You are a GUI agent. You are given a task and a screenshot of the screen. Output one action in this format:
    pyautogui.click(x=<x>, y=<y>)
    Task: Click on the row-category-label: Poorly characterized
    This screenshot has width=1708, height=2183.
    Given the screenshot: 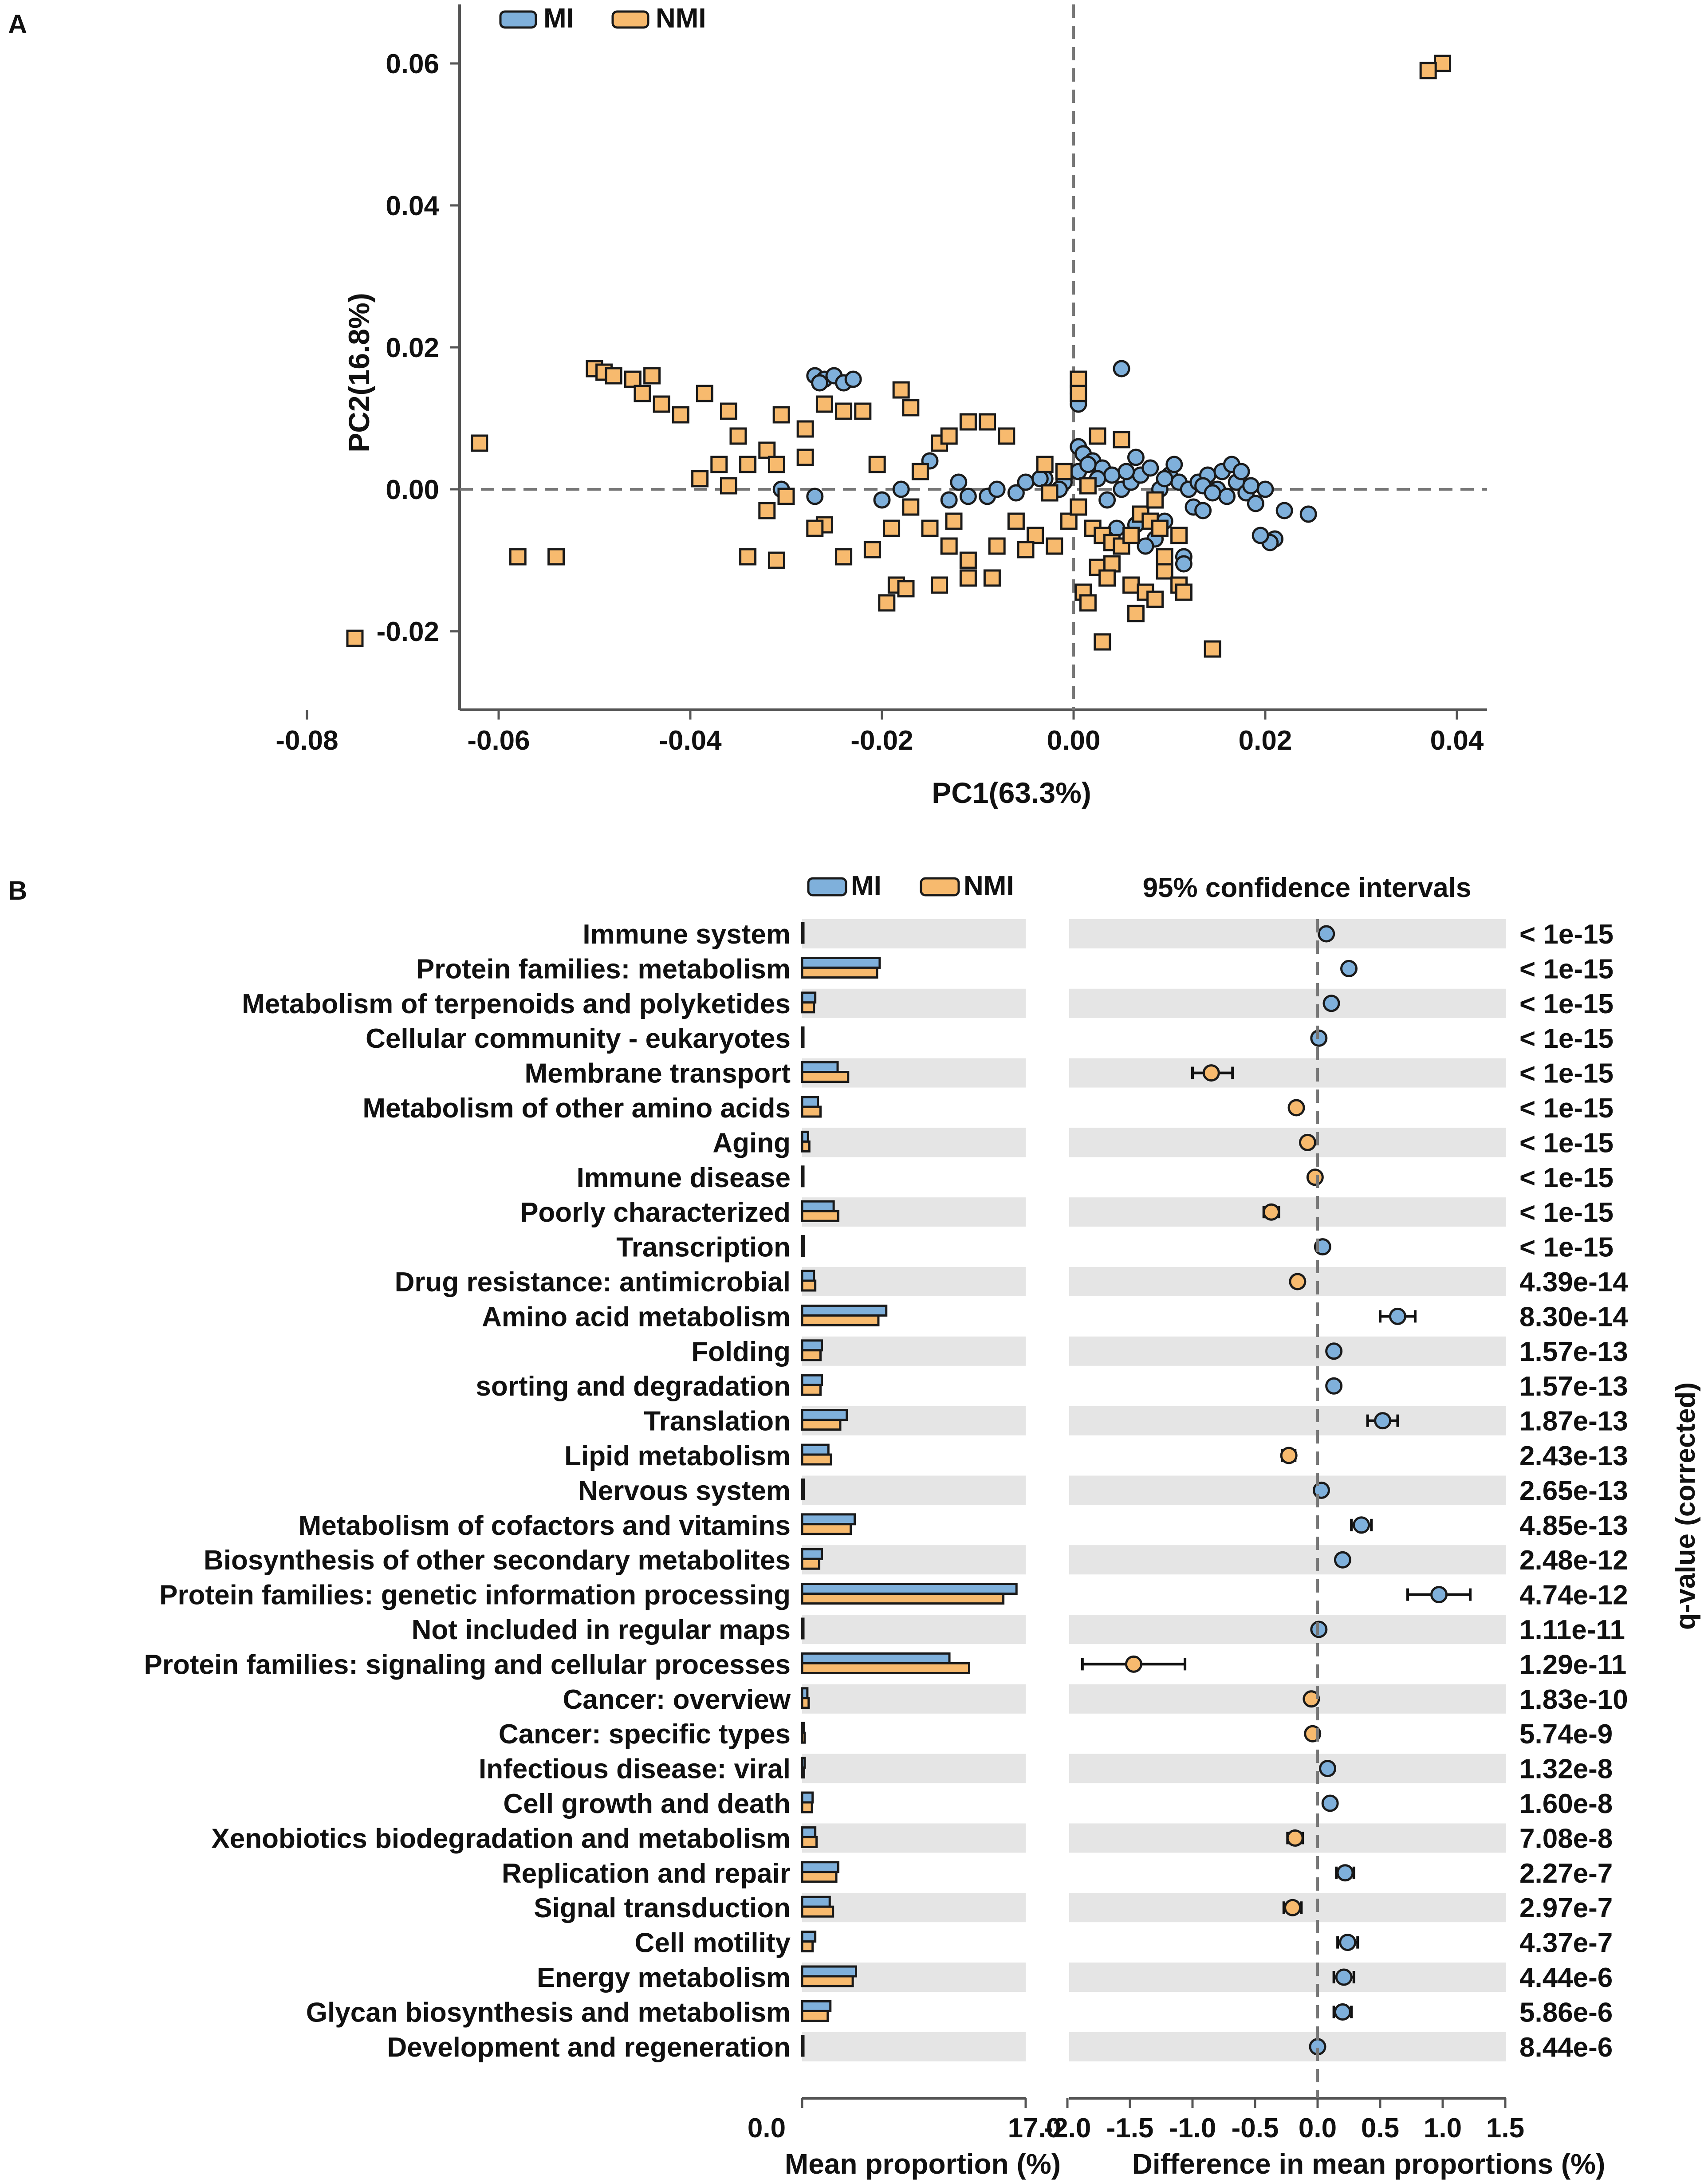 What is the action you would take?
    pyautogui.click(x=655, y=1212)
    